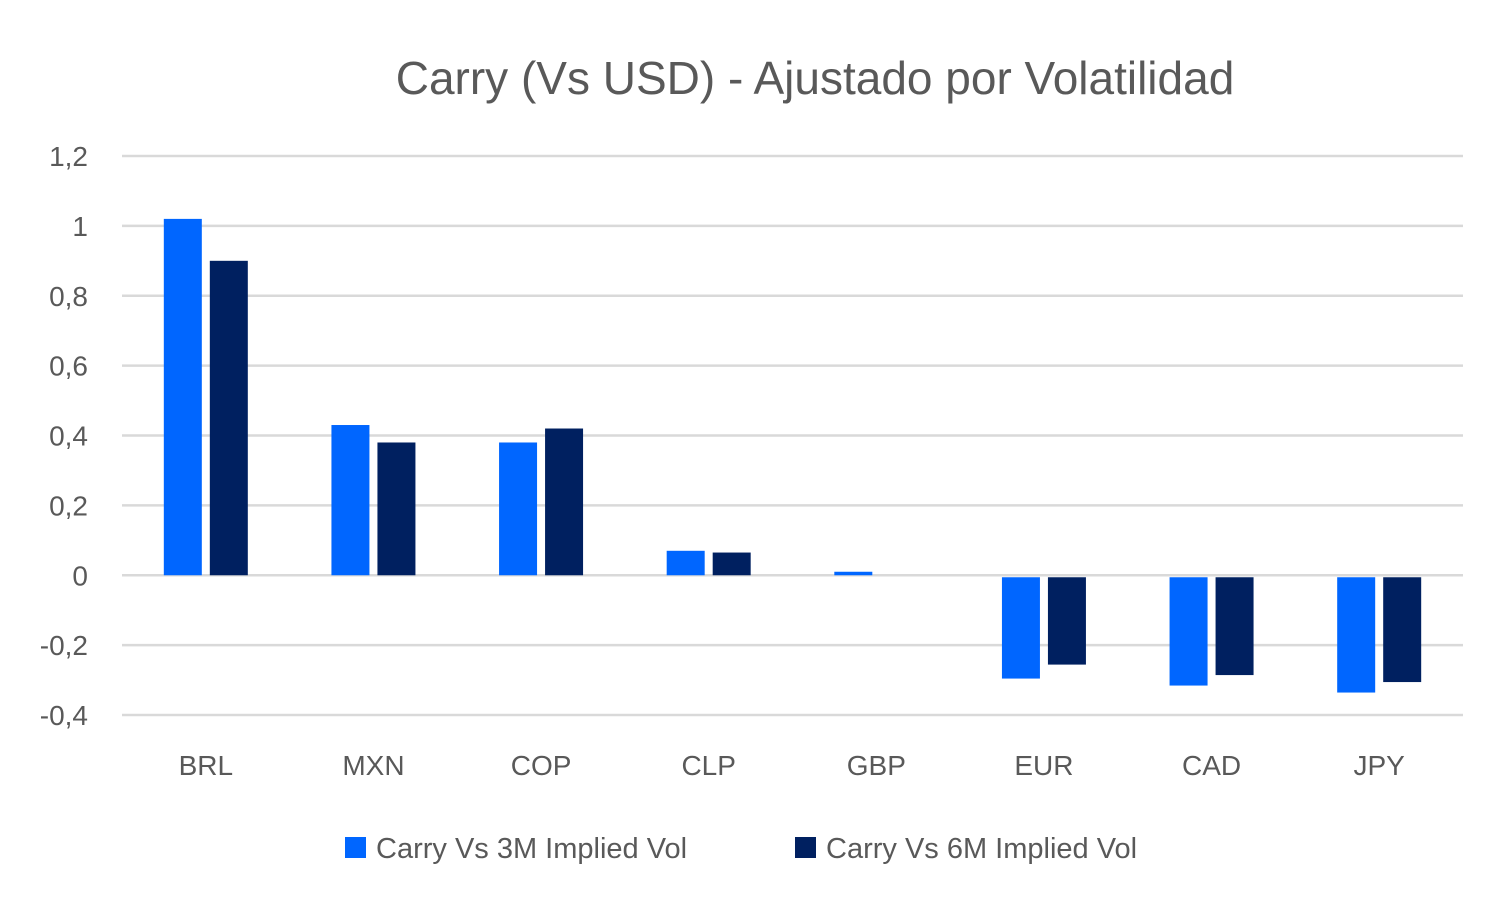  Describe the element at coordinates (1211, 765) in the screenshot. I see `x-tick-label: CAD` at that location.